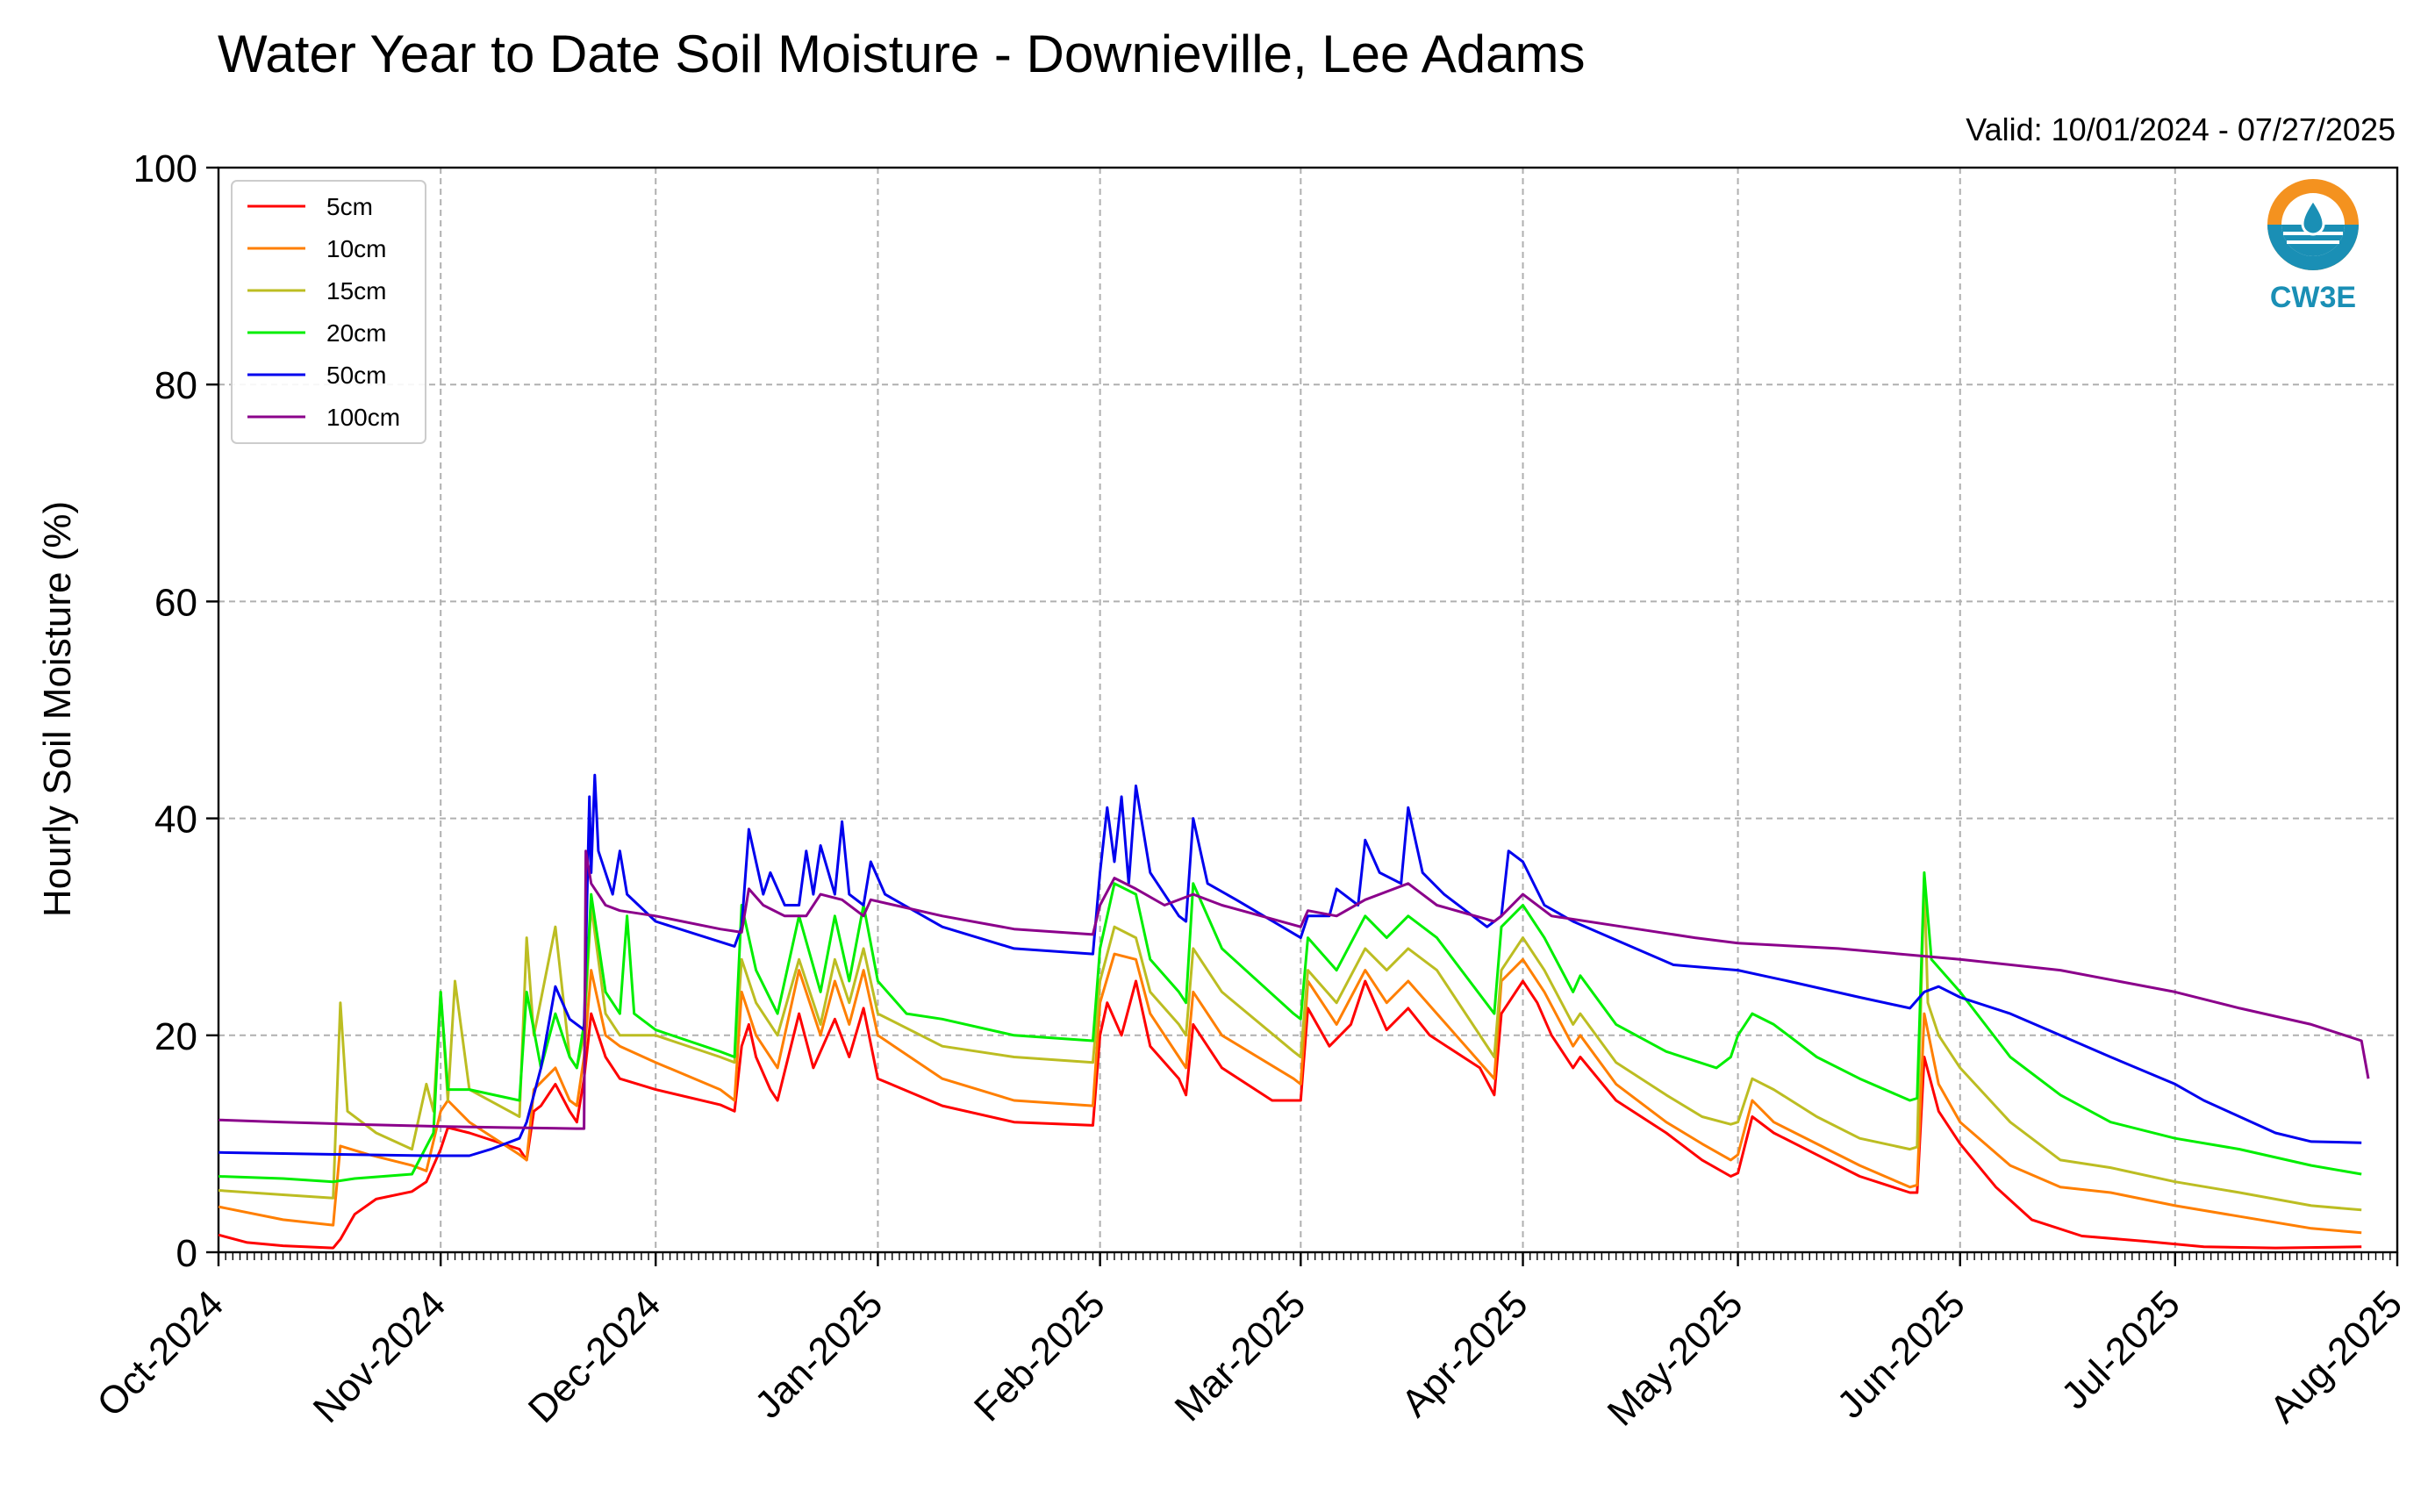 The image size is (2428, 1512). I want to click on x-tick-label: Jun-2025, so click(1901, 1354).